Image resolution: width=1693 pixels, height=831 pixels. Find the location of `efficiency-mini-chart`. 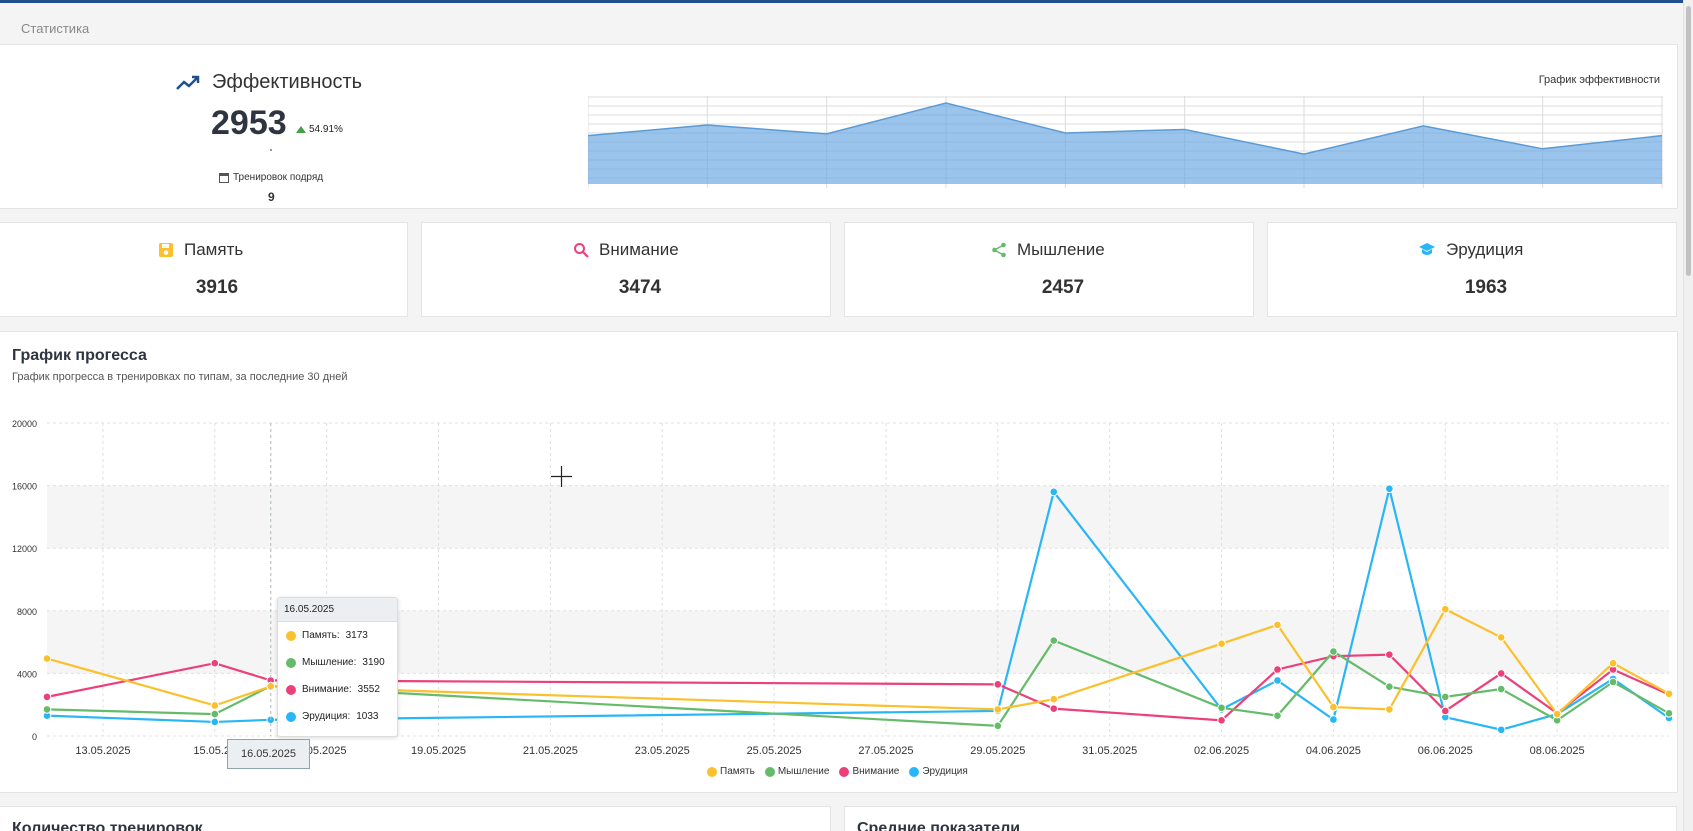

efficiency-mini-chart is located at coordinates (1125, 142).